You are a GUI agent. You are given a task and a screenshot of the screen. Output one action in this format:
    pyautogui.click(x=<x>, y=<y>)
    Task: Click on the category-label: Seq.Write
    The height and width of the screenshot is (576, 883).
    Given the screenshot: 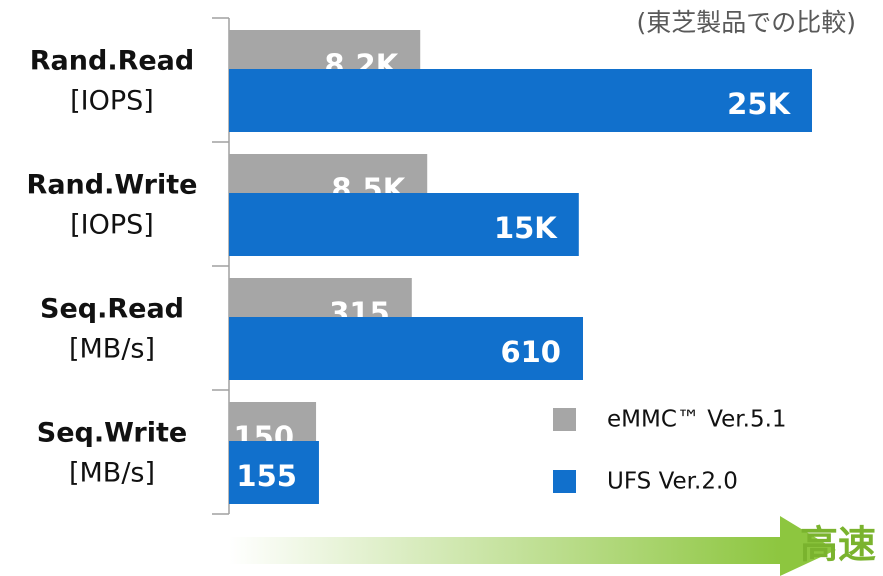 What is the action you would take?
    pyautogui.click(x=112, y=433)
    